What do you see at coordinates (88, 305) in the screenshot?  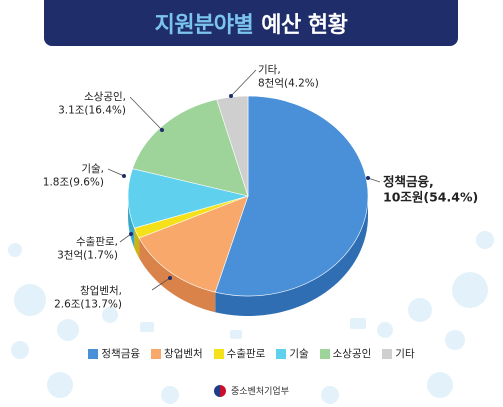 I see `data-label: 2.6조(13.7%)` at bounding box center [88, 305].